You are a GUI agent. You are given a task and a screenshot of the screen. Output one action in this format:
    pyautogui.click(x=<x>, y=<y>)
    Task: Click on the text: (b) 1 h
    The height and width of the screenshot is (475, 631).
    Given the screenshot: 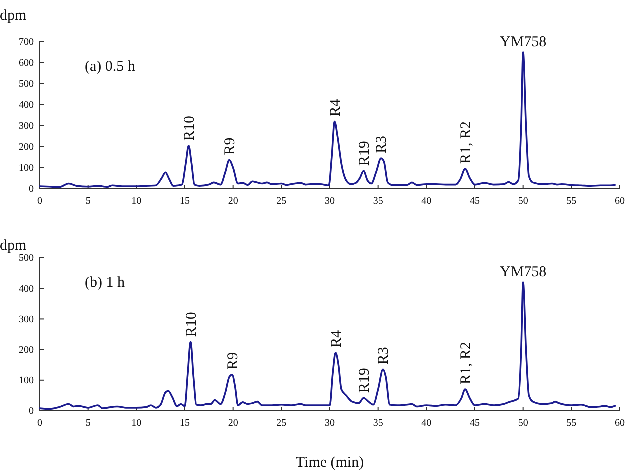 What is the action you would take?
    pyautogui.click(x=105, y=283)
    